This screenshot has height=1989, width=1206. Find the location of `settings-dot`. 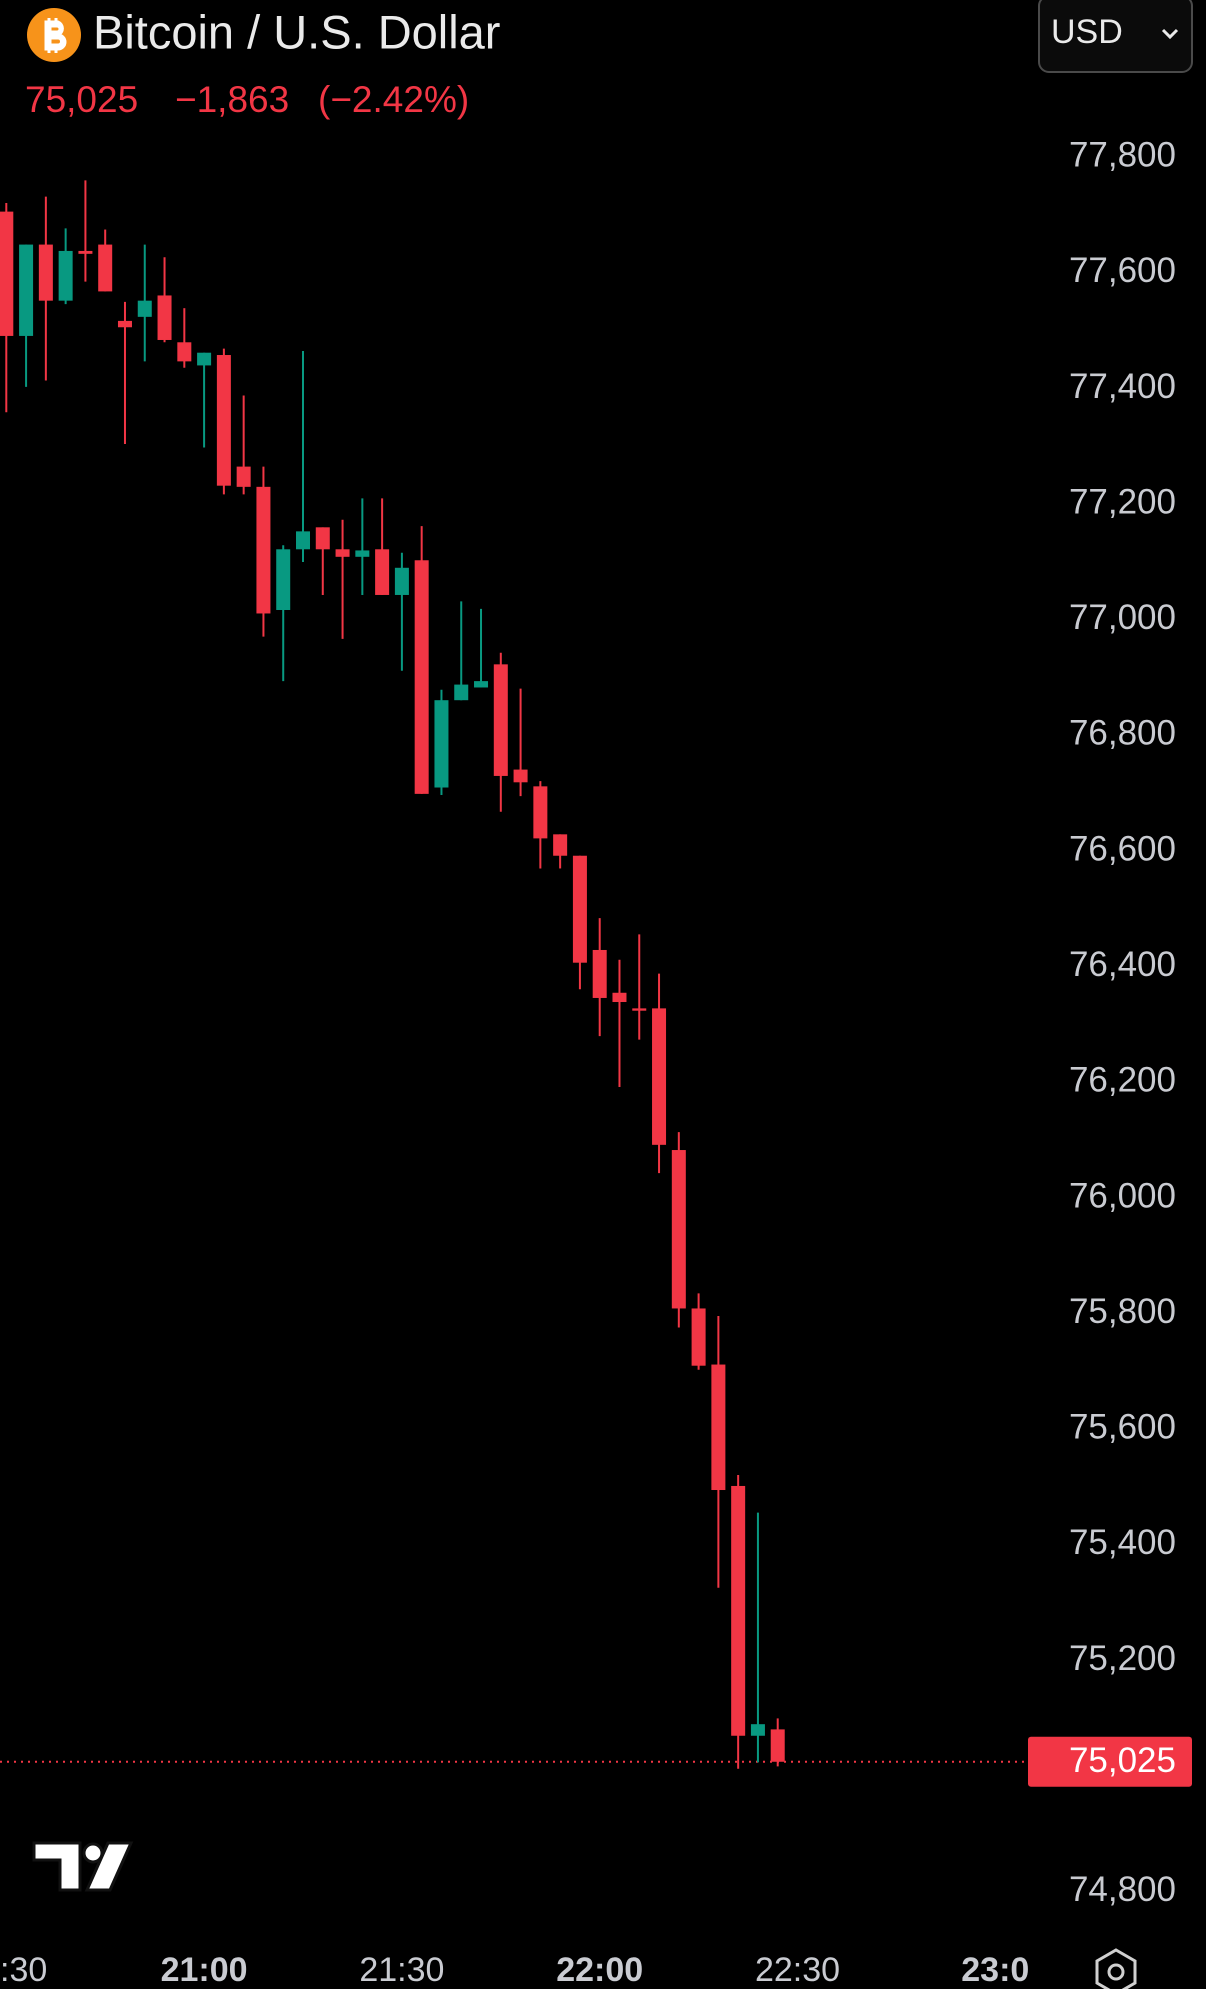

settings-dot is located at coordinates (1116, 1972).